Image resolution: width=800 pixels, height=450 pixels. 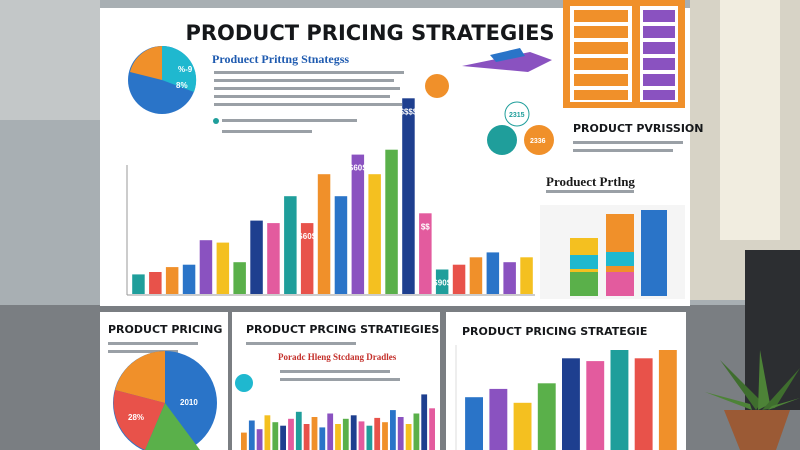 I want to click on poster-stacked-block, so click(x=624, y=54).